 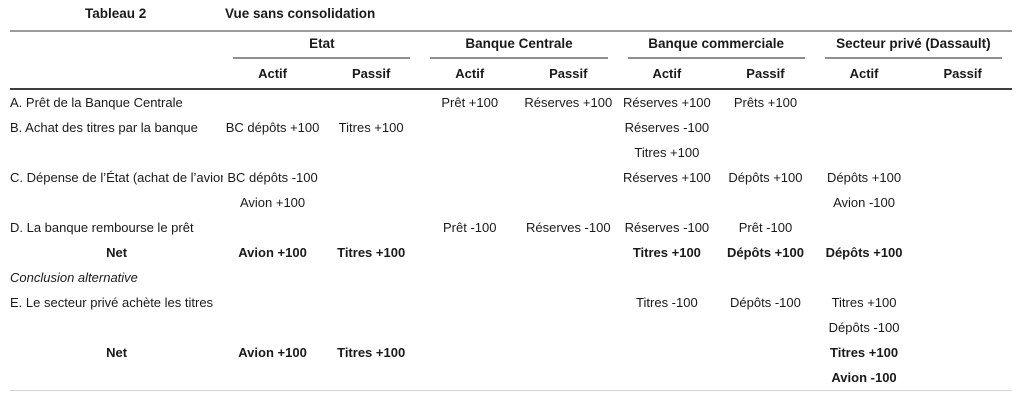 I want to click on row-label: C. Dépense de l’État (achat de l’avion), so click(x=117, y=177).